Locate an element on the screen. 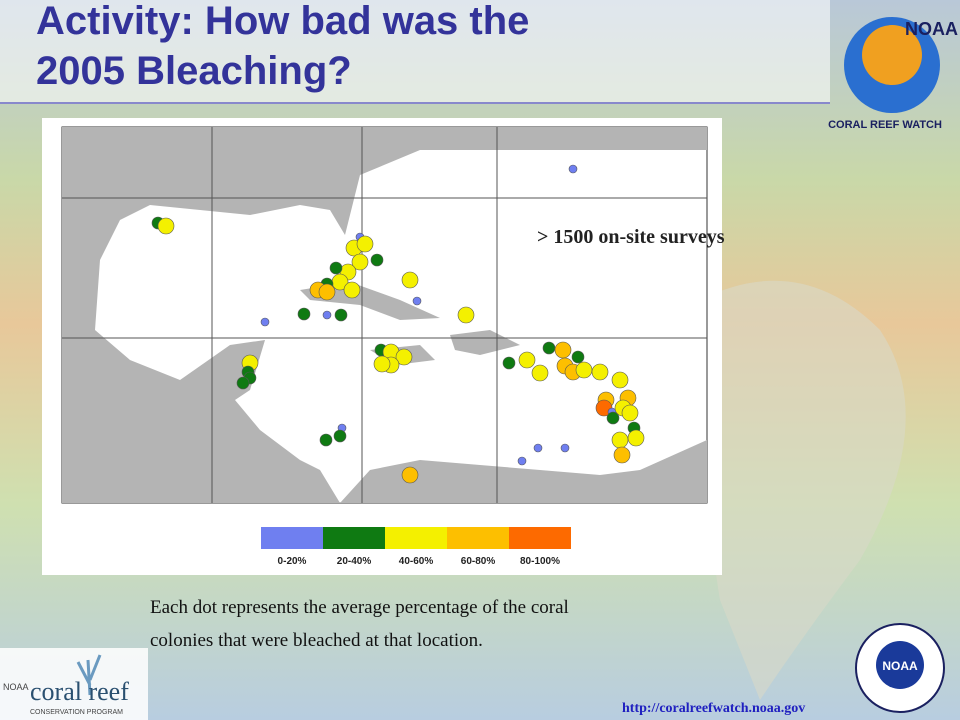 This screenshot has width=960, height=720. crw-logo: NOAA CORAL REEF WATCH is located at coordinates (893, 74).